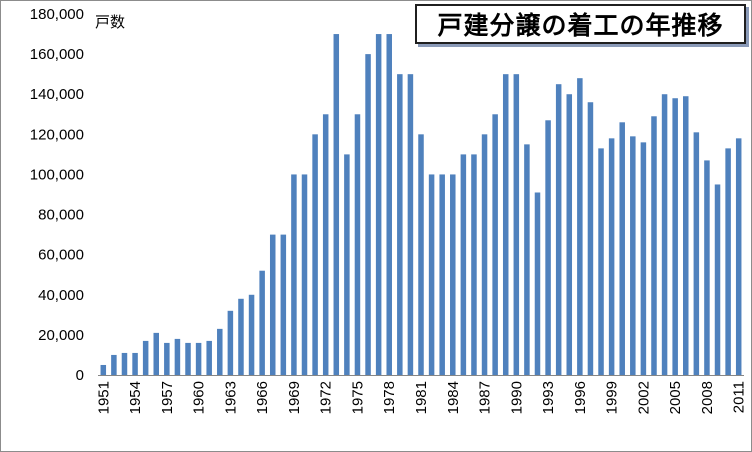 The width and height of the screenshot is (752, 452). I want to click on x-tick-label: 1984, so click(453, 397).